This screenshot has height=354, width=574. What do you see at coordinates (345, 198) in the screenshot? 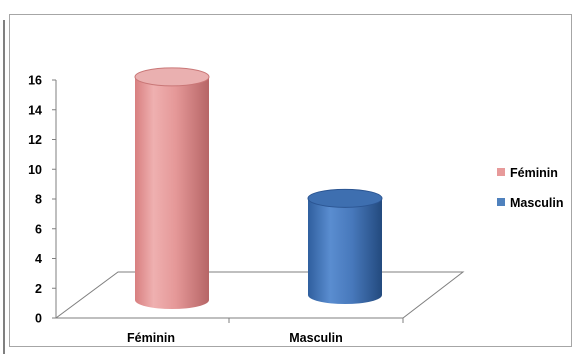
I see `bar-masculin-top` at bounding box center [345, 198].